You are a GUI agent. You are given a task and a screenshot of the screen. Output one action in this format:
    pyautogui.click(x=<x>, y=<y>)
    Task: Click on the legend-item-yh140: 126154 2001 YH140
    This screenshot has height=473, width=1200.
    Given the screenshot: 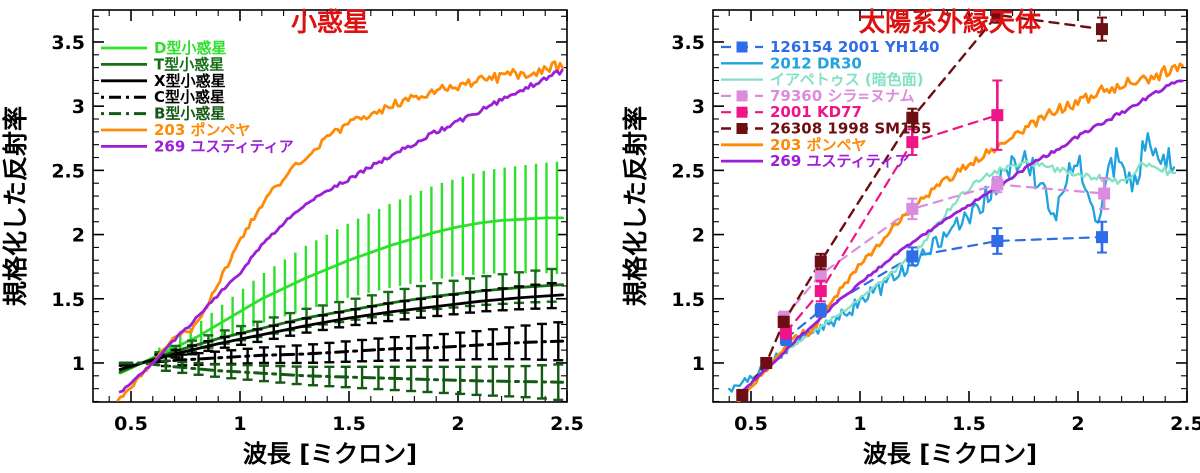 What is the action you would take?
    pyautogui.click(x=830, y=47)
    